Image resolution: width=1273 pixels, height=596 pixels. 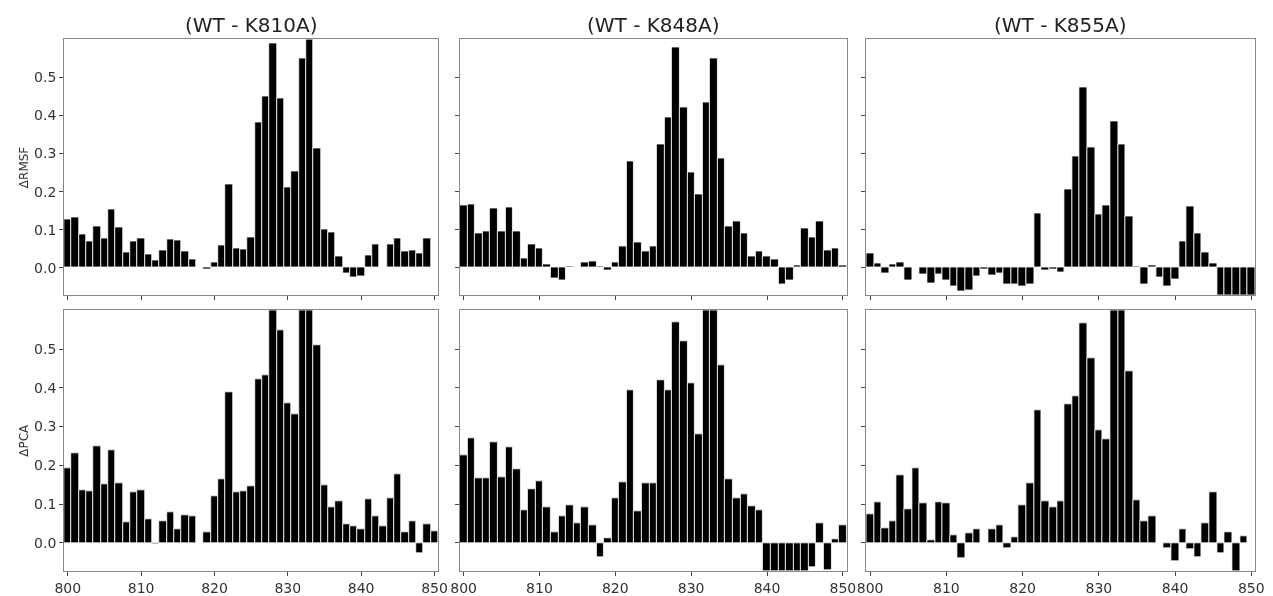 What do you see at coordinates (1060, 25) in the screenshot?
I see `chart-title: (WT - K855A)` at bounding box center [1060, 25].